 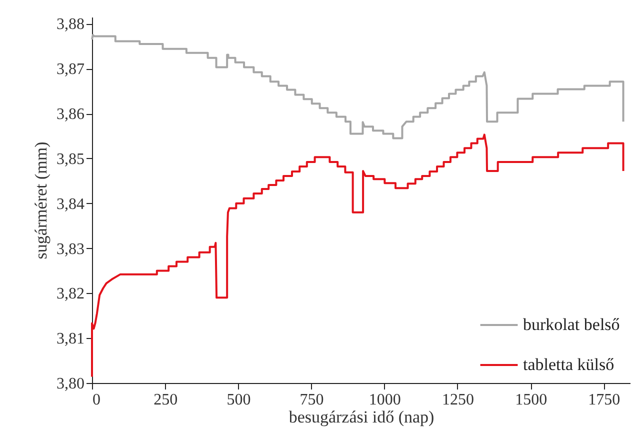 What do you see at coordinates (531, 400) in the screenshot?
I see `x-tick-label: 1500` at bounding box center [531, 400].